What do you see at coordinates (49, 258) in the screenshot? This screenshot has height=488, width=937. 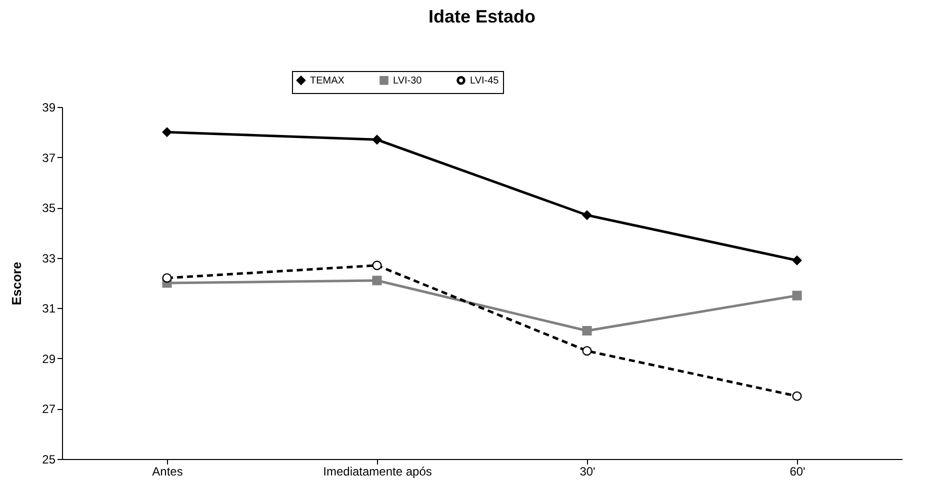 I see `y-tick-label: 33` at bounding box center [49, 258].